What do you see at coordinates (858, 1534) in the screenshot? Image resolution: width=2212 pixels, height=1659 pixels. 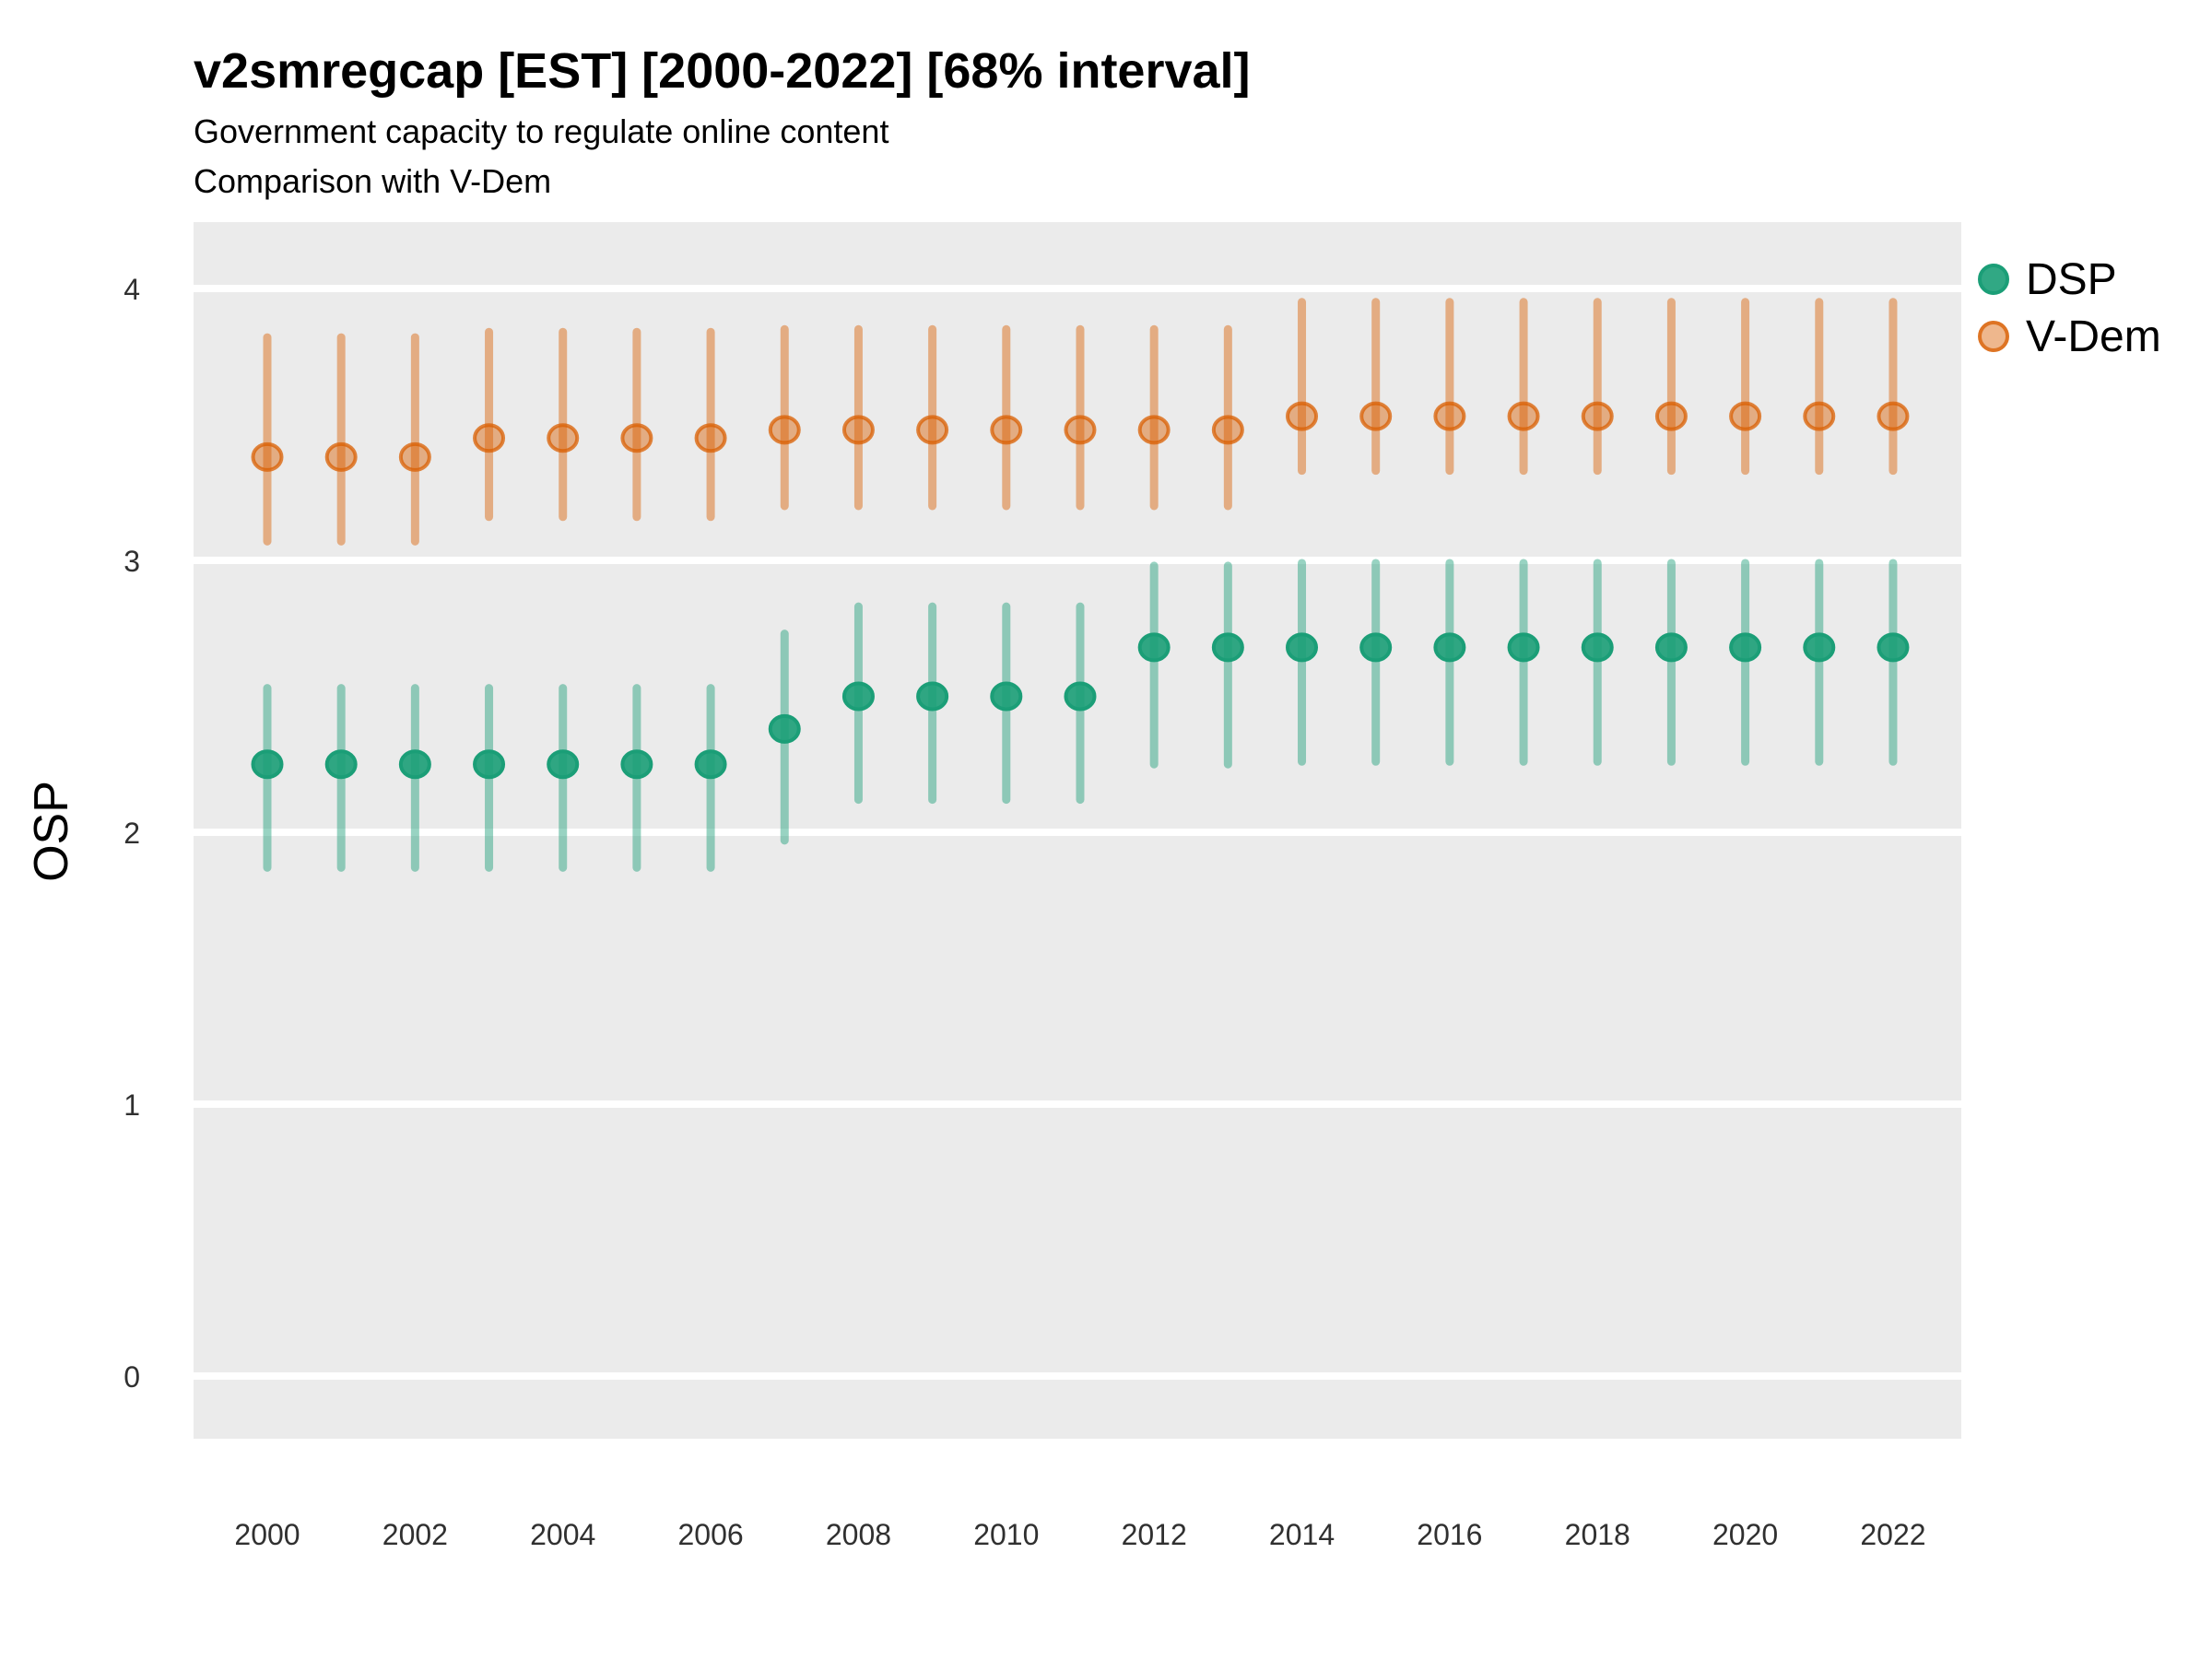 I see `x-tick-label: 2008` at bounding box center [858, 1534].